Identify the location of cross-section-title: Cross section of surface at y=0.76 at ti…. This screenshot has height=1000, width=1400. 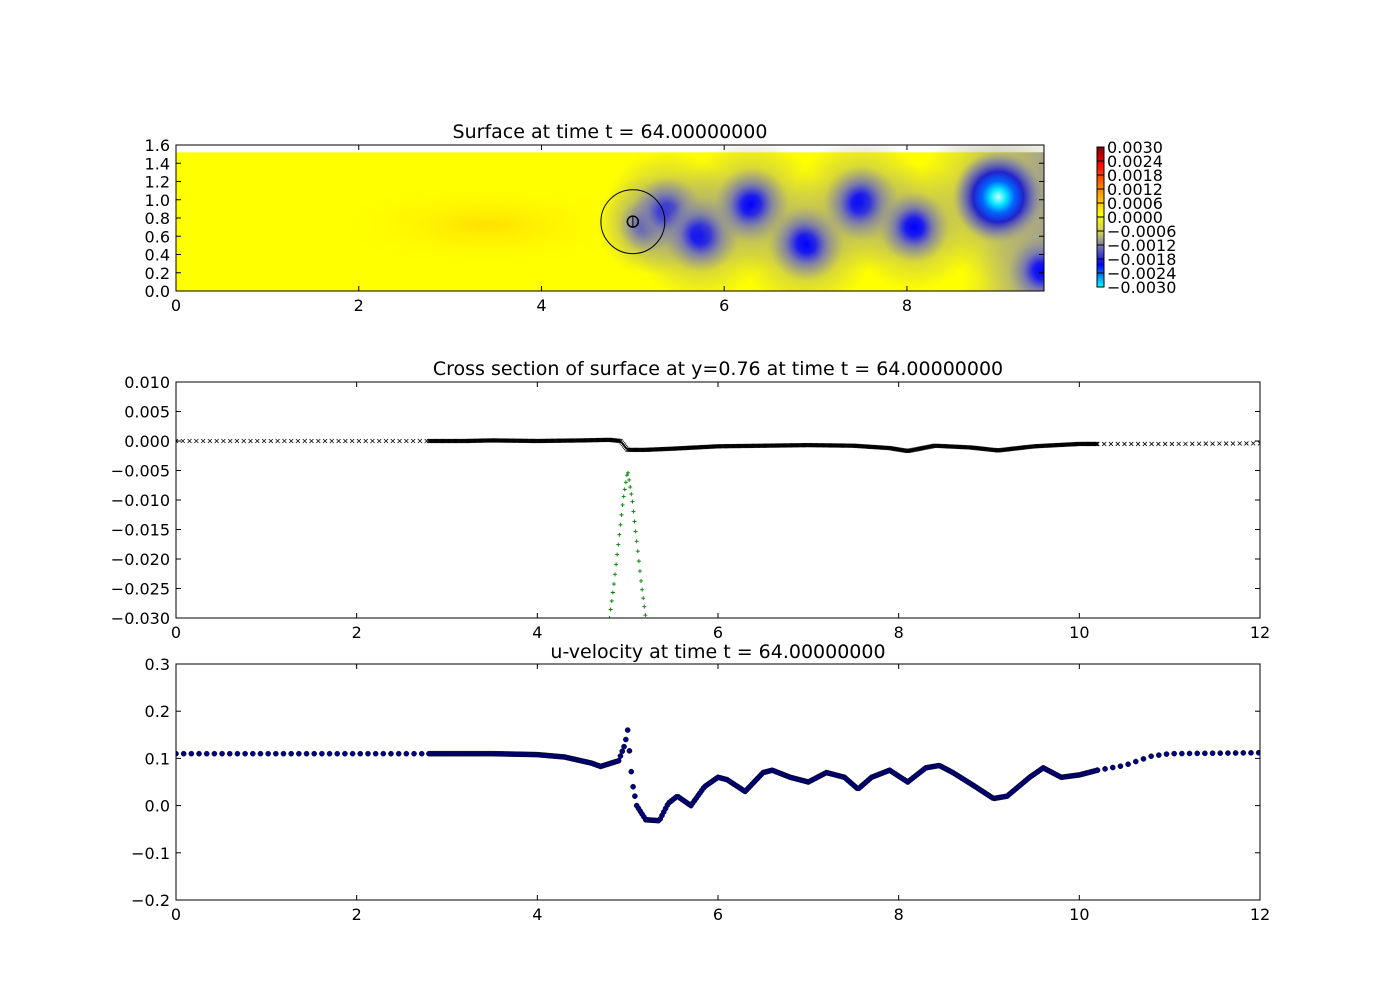
(718, 369).